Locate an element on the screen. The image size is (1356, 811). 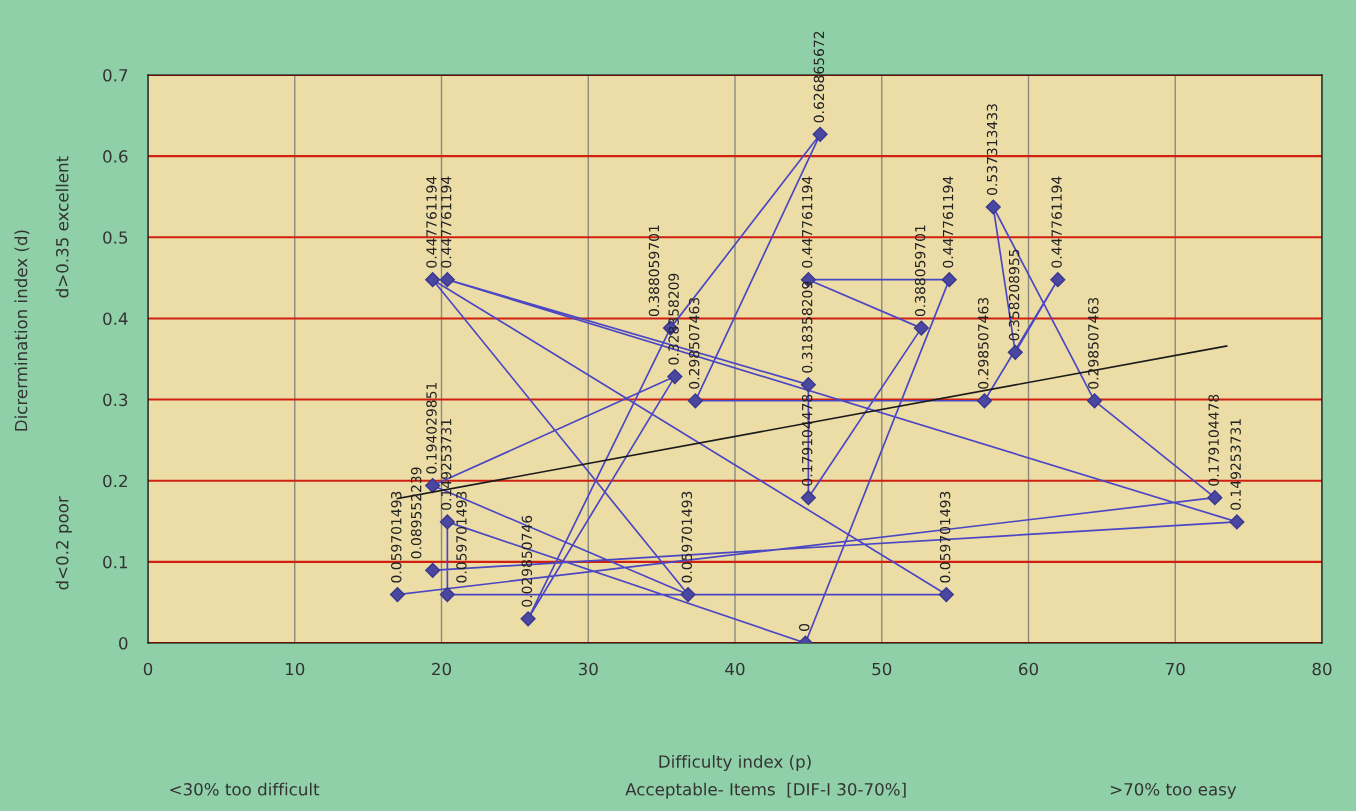
data-label: 0.626865672 is located at coordinates (819, 77).